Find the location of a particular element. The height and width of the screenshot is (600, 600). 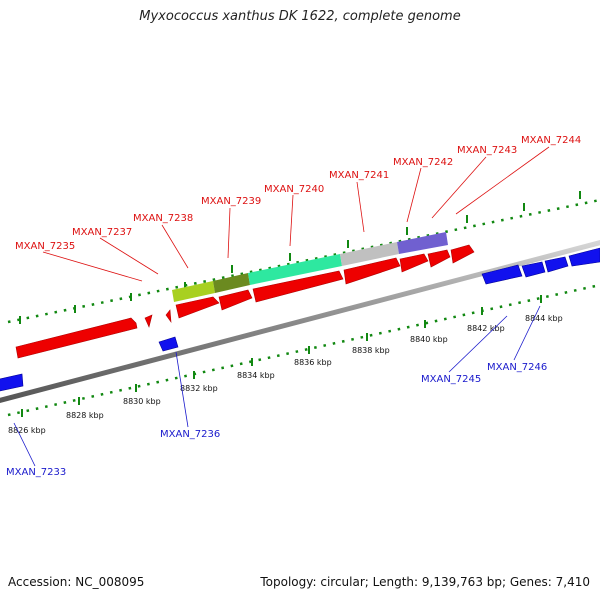

scale-label-8830: 8830 kbp is located at coordinates (142, 401).